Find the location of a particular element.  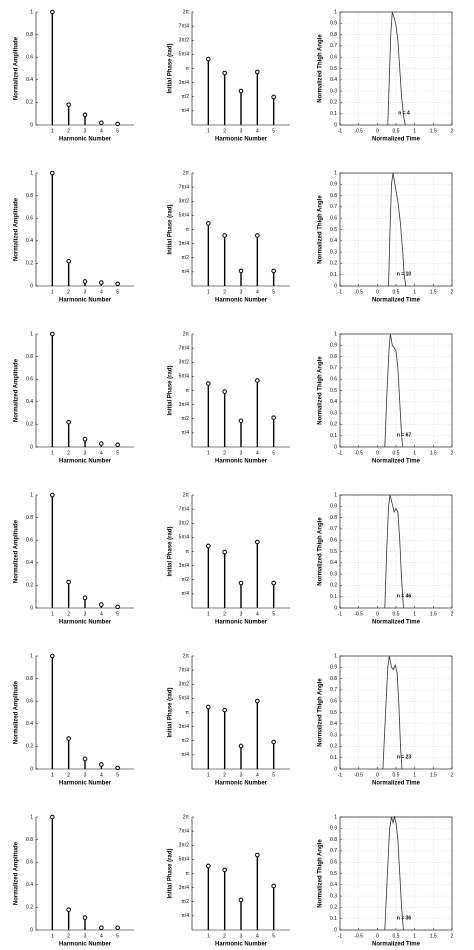

y-axis-label: Normalized Amplitude is located at coordinates (17, 390).